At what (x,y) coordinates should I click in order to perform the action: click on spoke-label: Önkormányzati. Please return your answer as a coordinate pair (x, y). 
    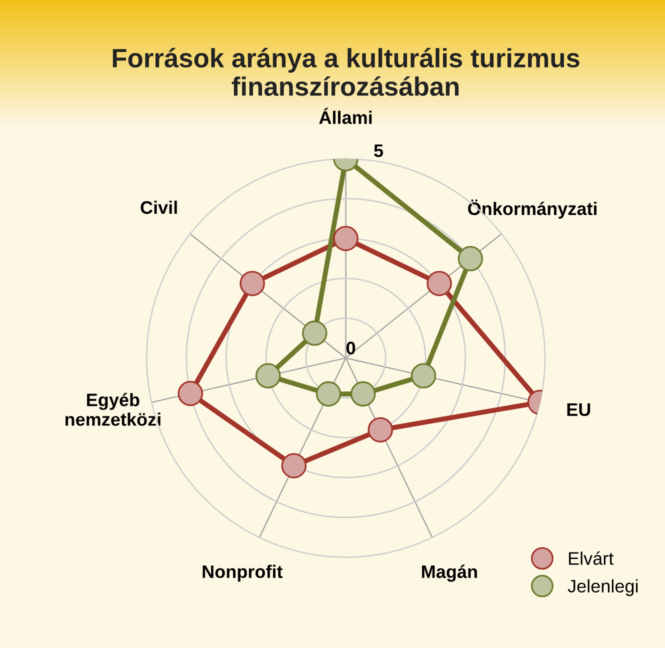
    Looking at the image, I should click on (532, 209).